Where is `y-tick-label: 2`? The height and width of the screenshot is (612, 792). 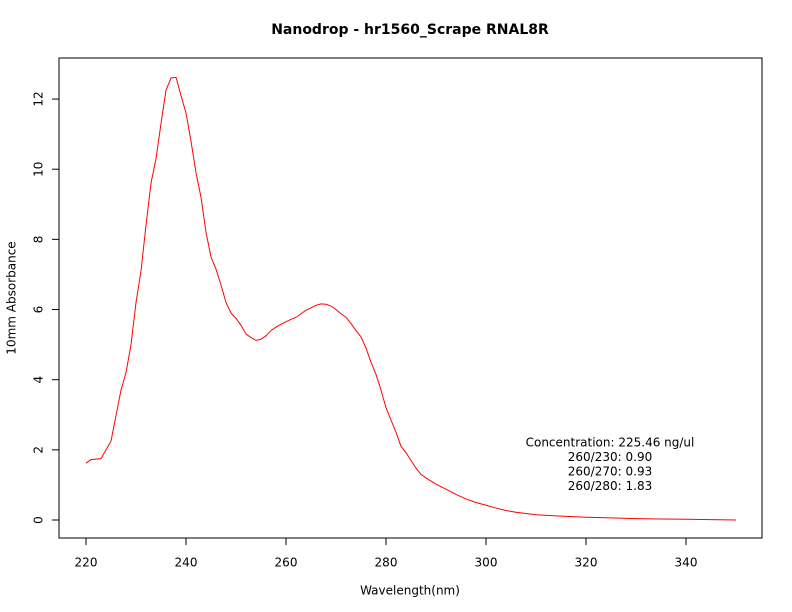
y-tick-label: 2 is located at coordinates (39, 450).